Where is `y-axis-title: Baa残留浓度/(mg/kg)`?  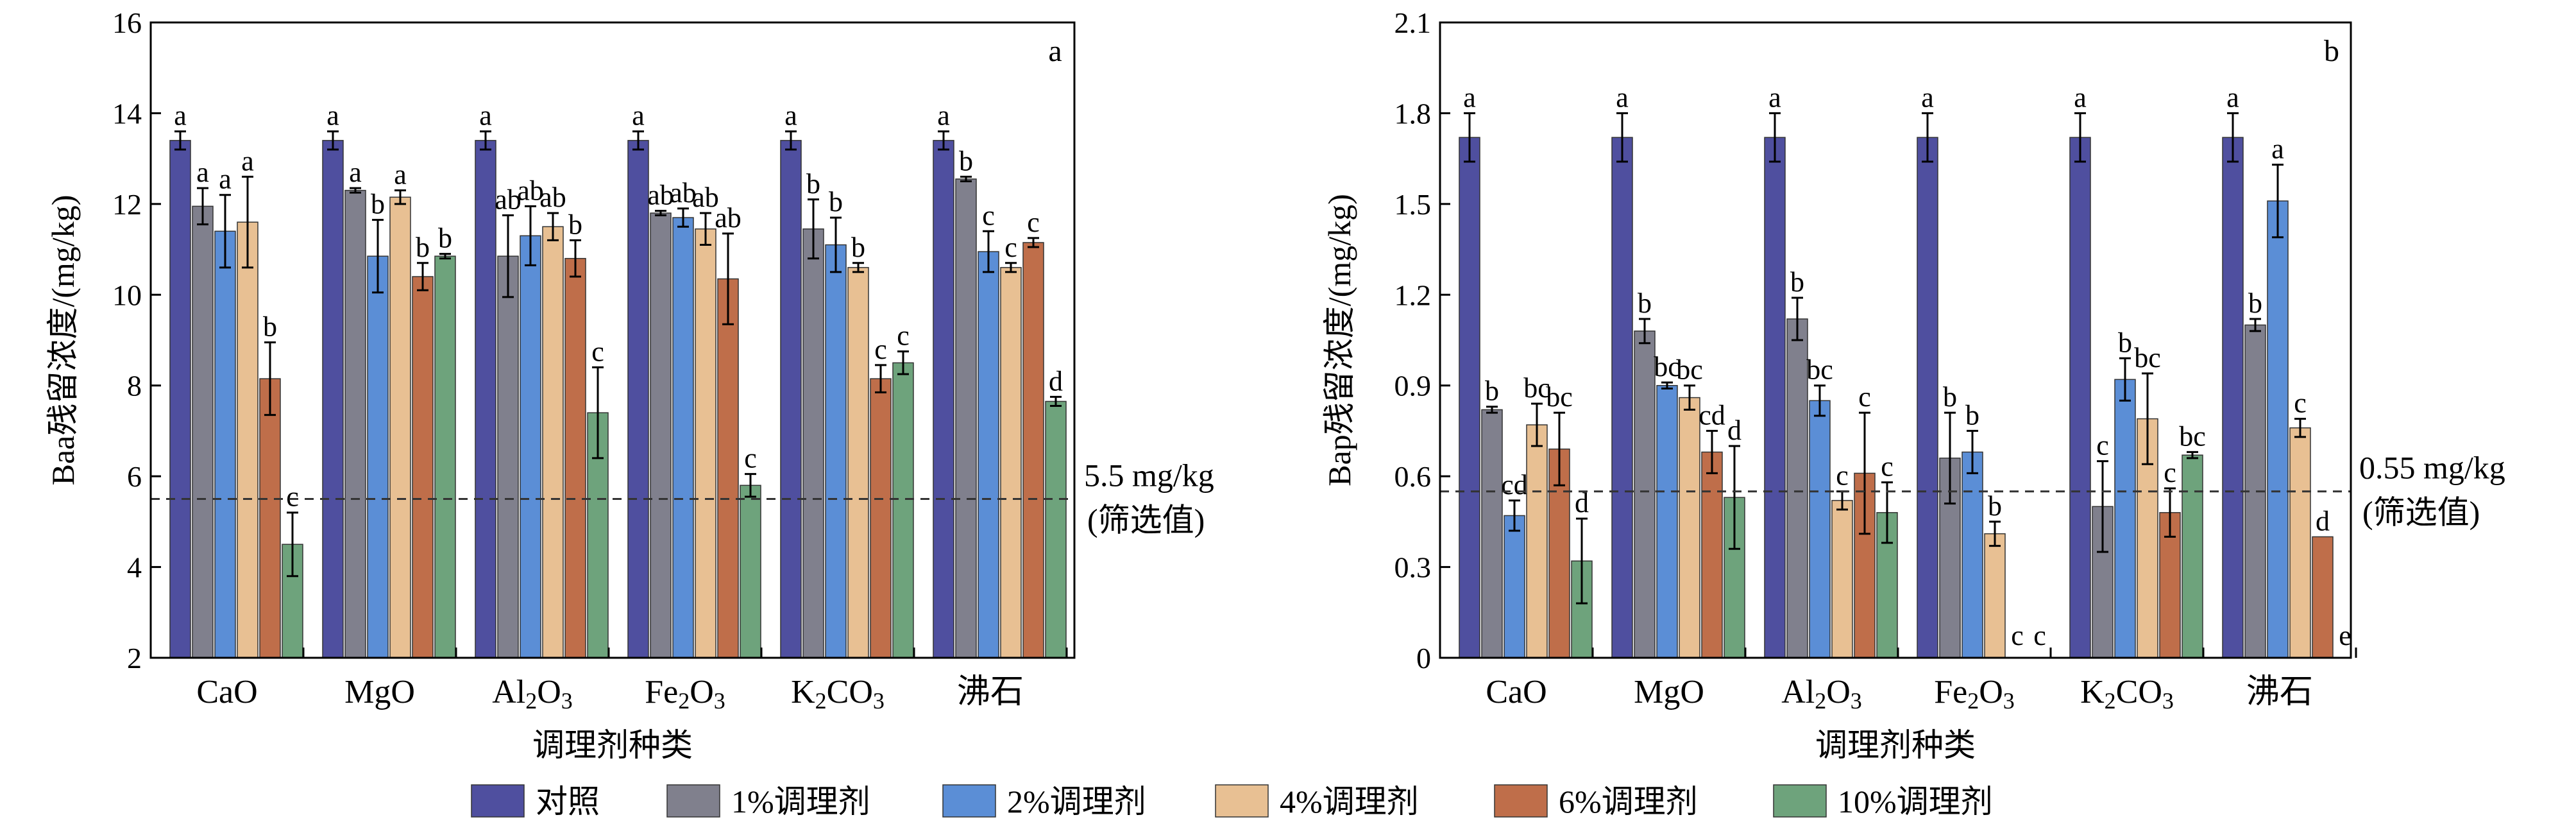
y-axis-title: Baa残留浓度/(mg/kg) is located at coordinates (63, 340).